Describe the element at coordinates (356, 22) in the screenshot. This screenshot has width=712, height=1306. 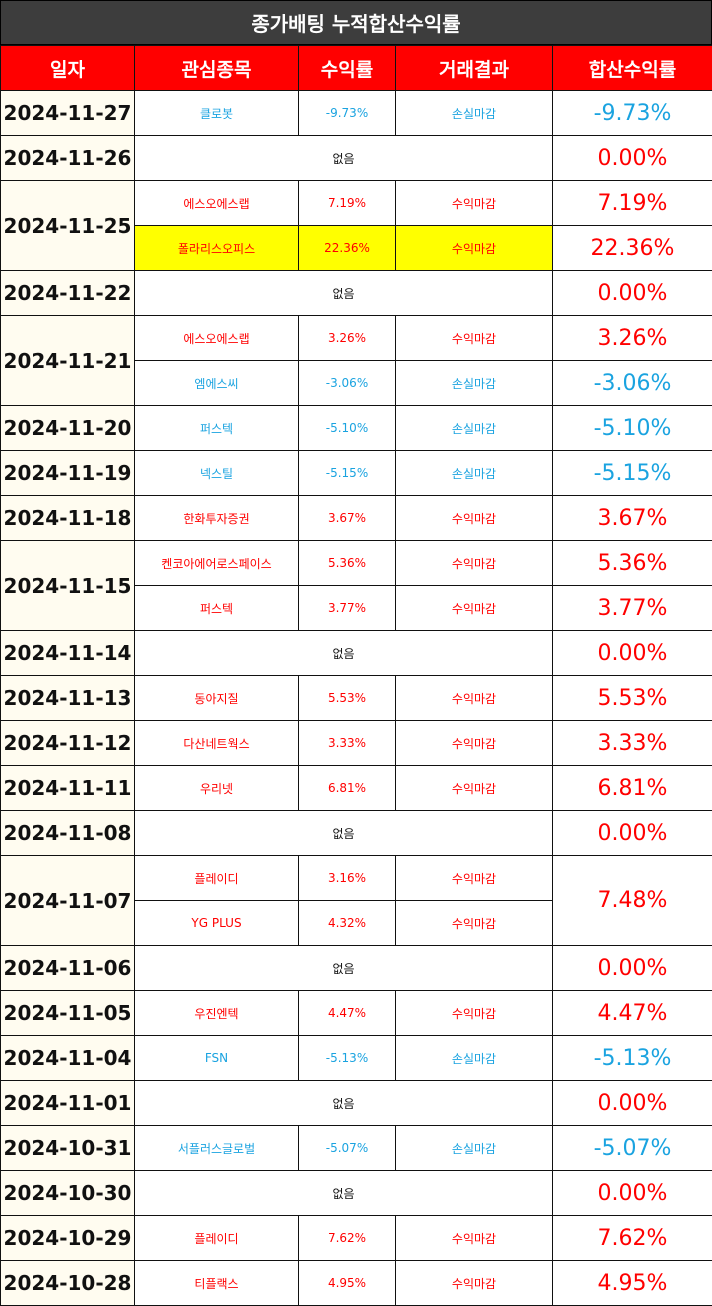
I see `table-title: 종가배팅 누적합산수익률` at that location.